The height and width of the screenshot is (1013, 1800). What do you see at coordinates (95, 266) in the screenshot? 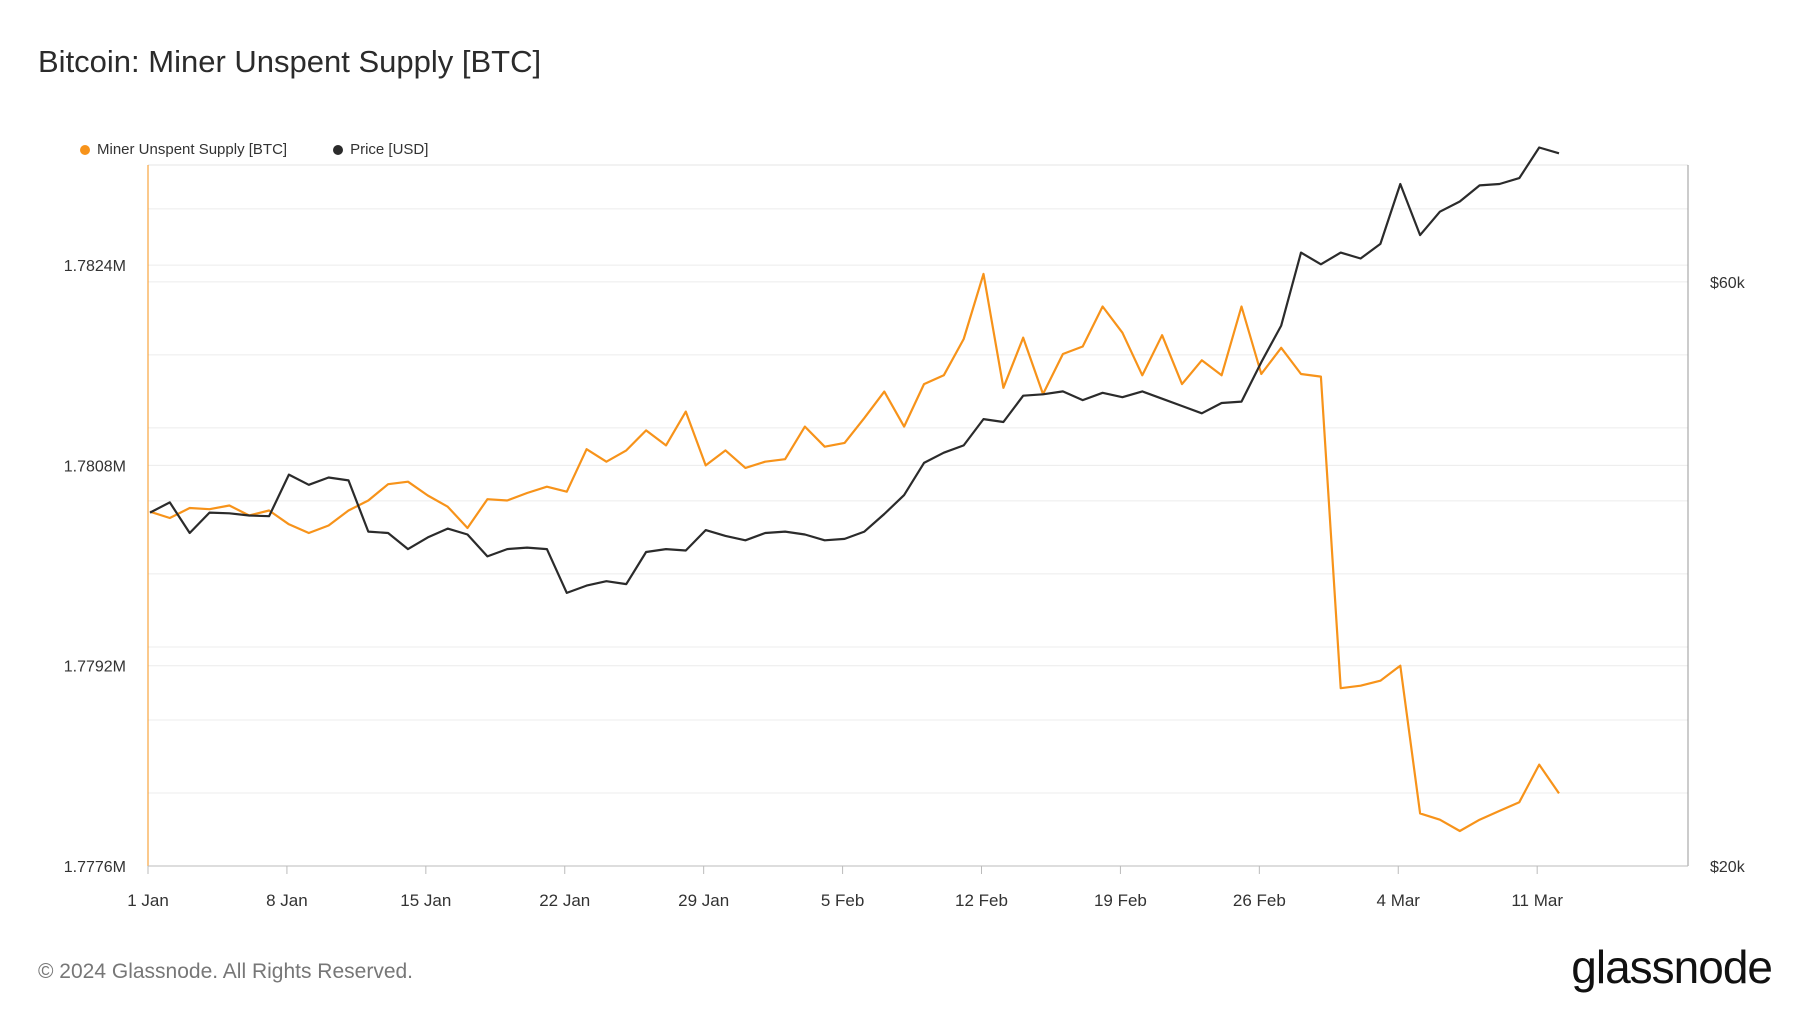
I see `y-left-tick-label: 1.7824M` at bounding box center [95, 266].